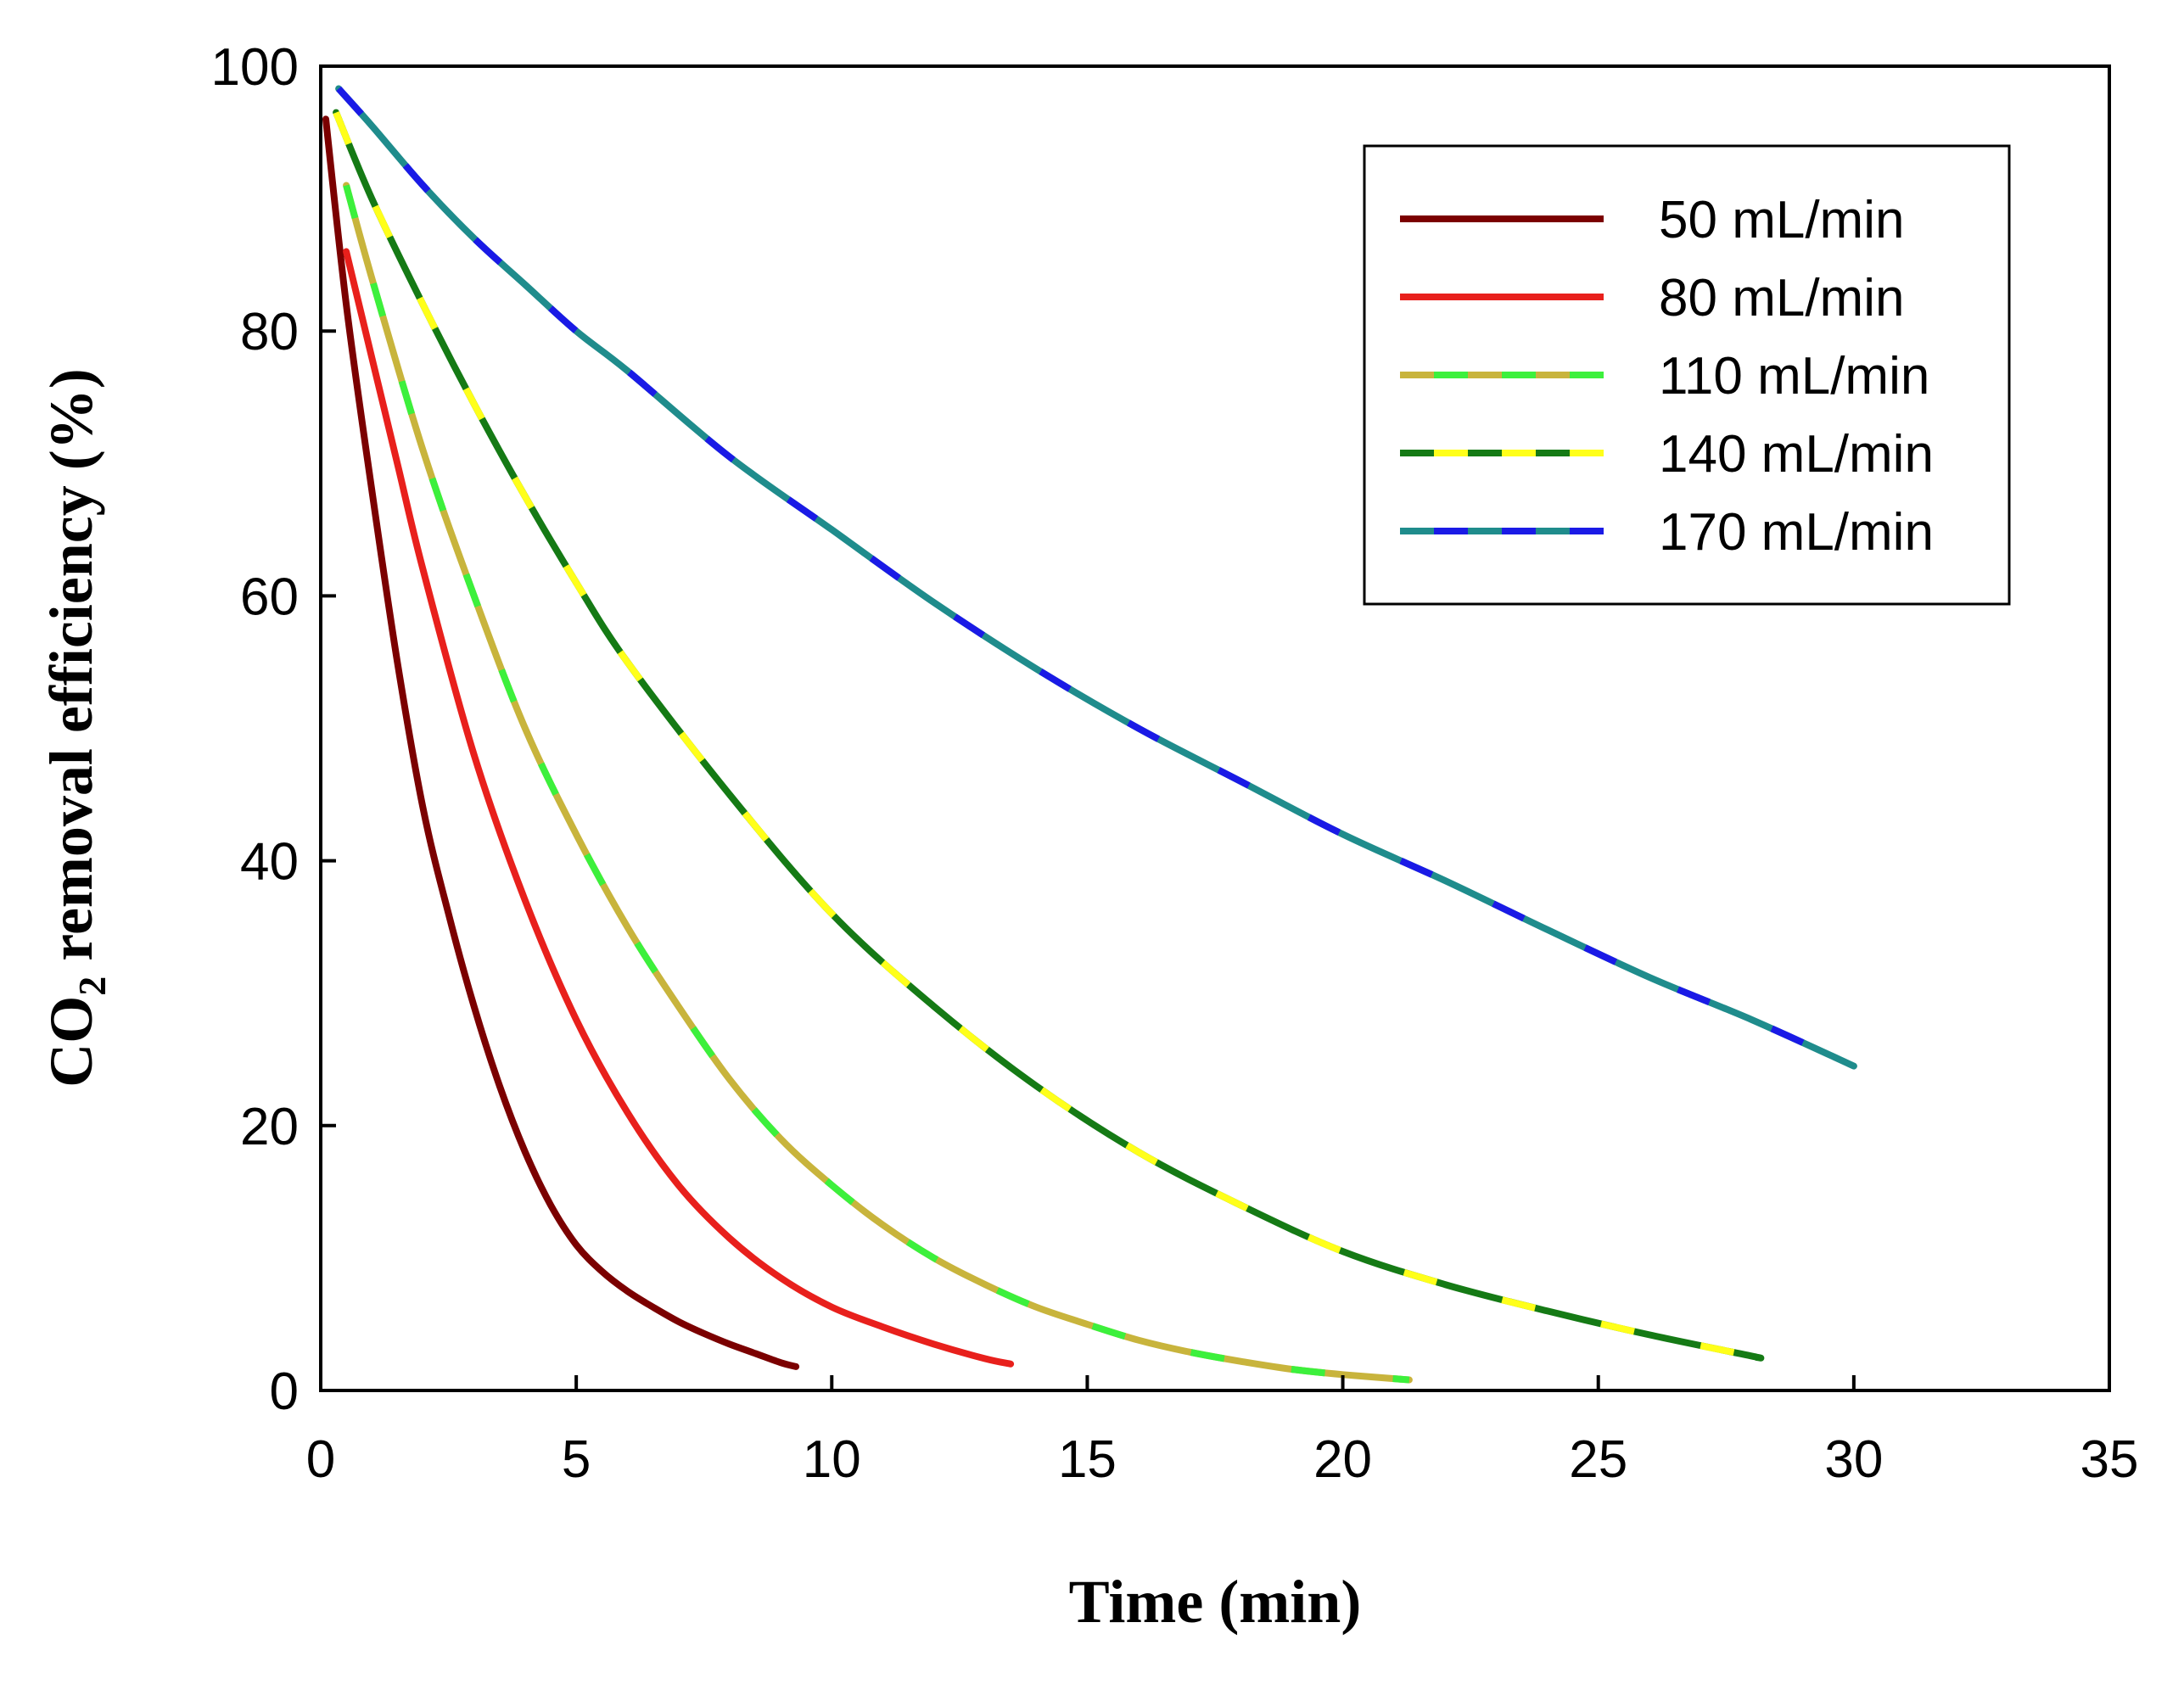 The width and height of the screenshot is (2184, 1684). Describe the element at coordinates (284, 1391) in the screenshot. I see `y-tick-label: 0` at that location.